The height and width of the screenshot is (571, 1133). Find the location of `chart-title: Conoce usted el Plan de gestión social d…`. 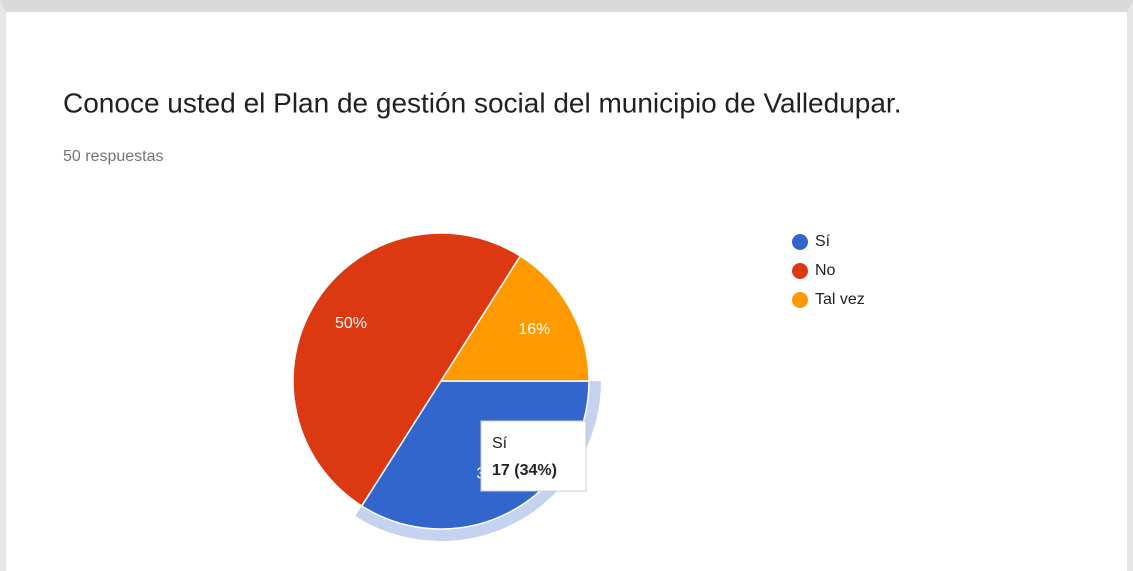

chart-title: Conoce usted el Plan de gestión social d… is located at coordinates (482, 102).